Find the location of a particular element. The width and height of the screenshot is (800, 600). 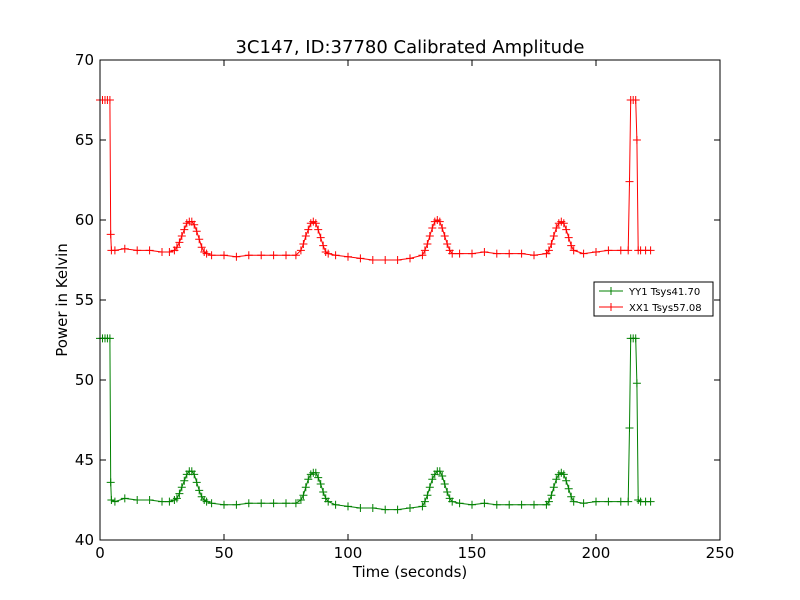

x-tick-label: 150 is located at coordinates (472, 553).